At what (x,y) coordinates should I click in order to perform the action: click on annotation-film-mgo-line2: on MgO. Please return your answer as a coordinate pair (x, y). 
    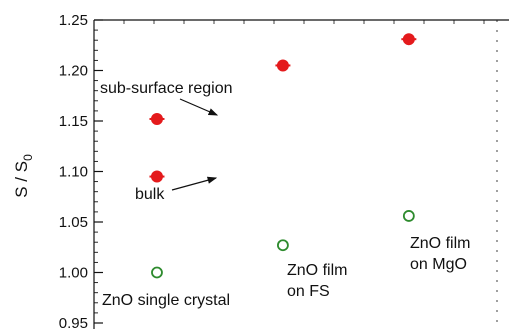
    Looking at the image, I should click on (438, 264).